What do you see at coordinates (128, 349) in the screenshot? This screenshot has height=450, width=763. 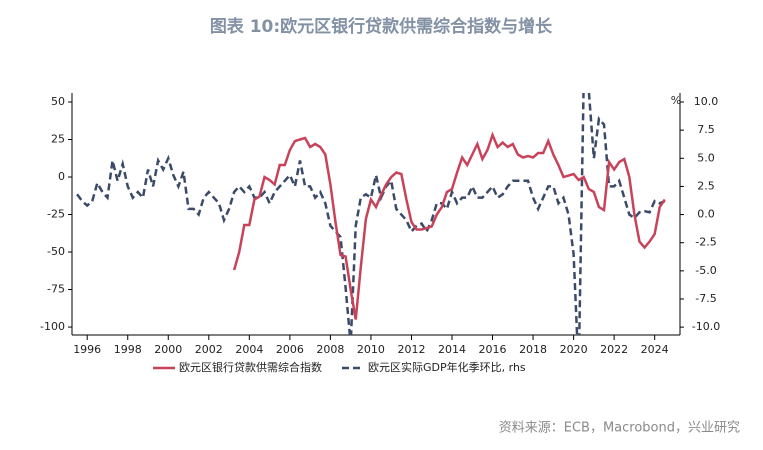 I see `x-tick-label: 1998` at bounding box center [128, 349].